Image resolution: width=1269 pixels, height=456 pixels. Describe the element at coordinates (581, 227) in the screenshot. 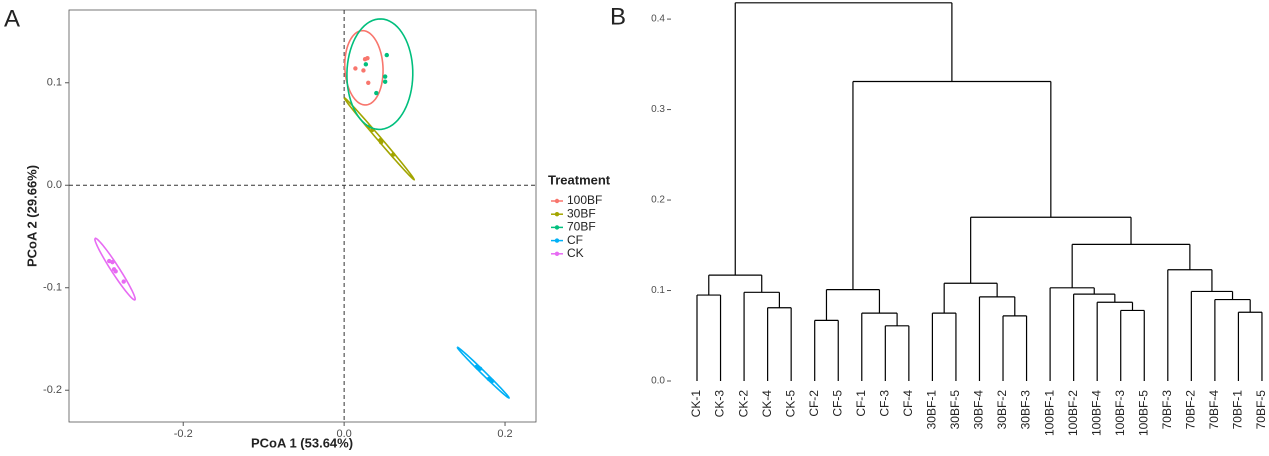

I see `legend-label: 70BF` at that location.